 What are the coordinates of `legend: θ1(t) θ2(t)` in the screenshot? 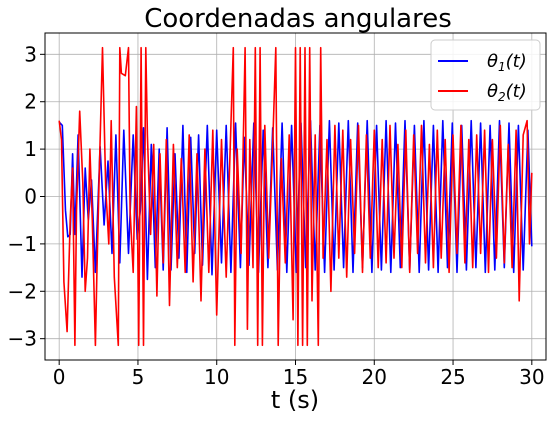 It's located at (485, 75).